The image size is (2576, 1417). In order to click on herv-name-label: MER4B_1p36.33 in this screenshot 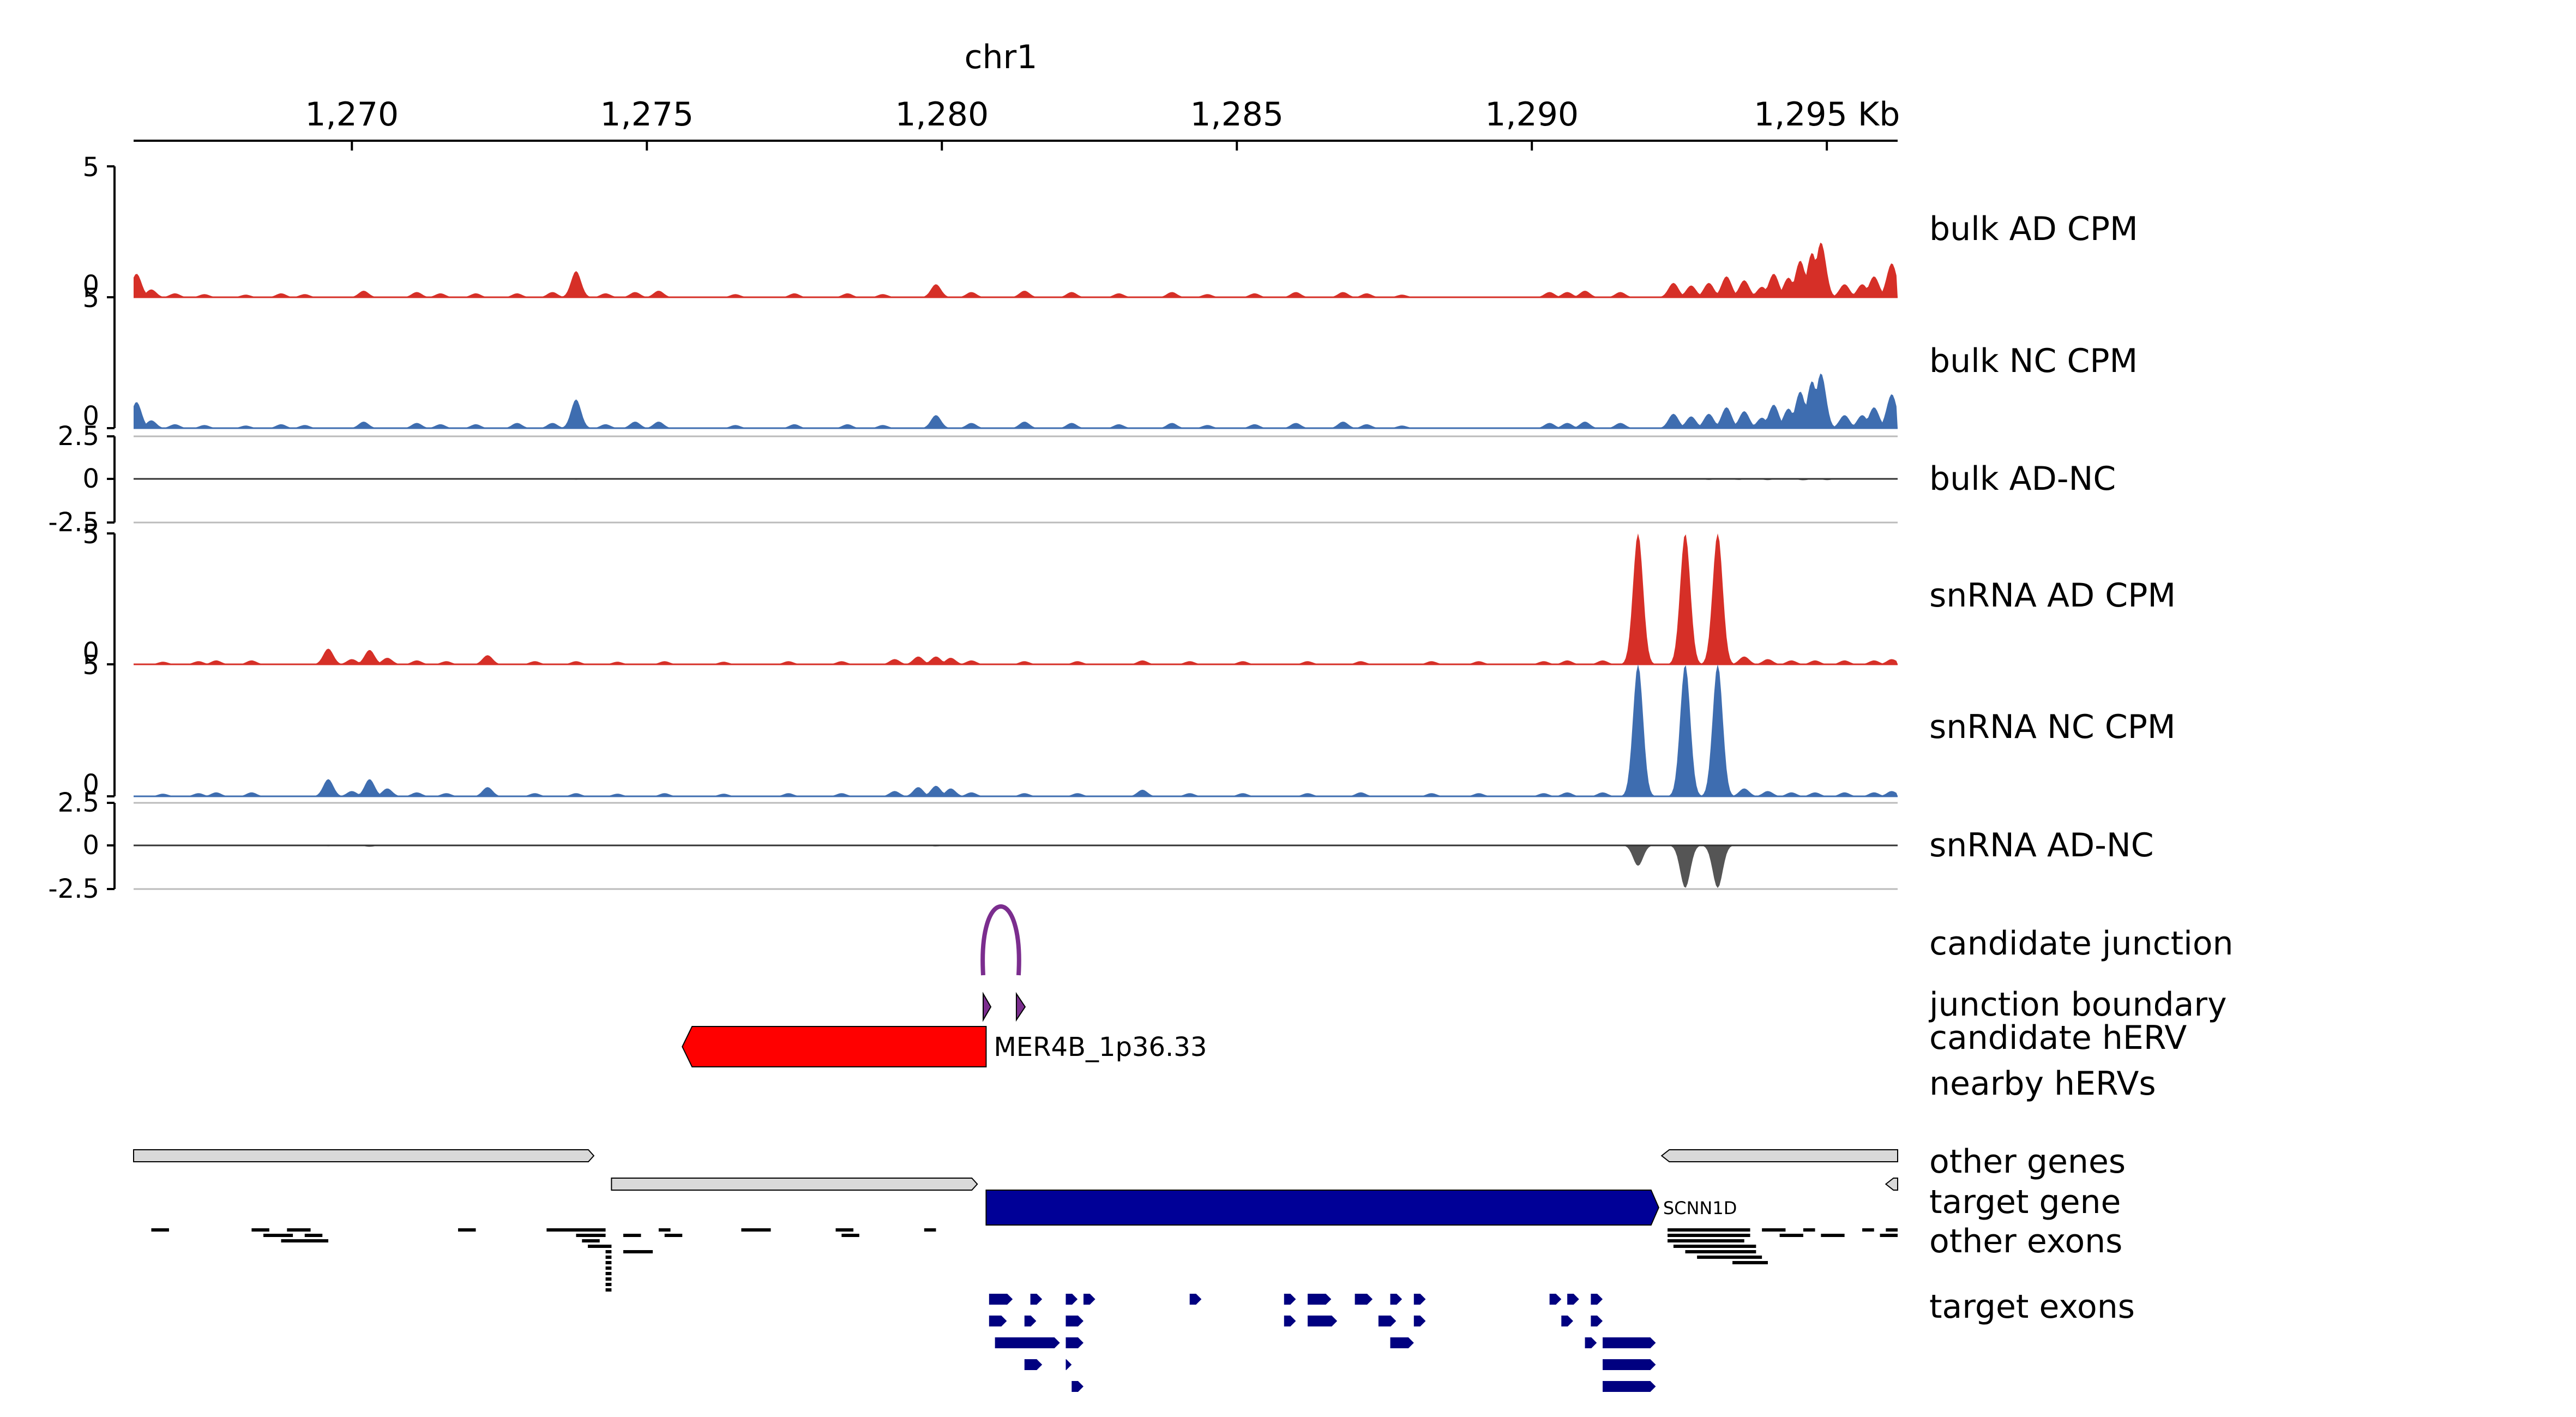, I will do `click(1100, 1047)`.